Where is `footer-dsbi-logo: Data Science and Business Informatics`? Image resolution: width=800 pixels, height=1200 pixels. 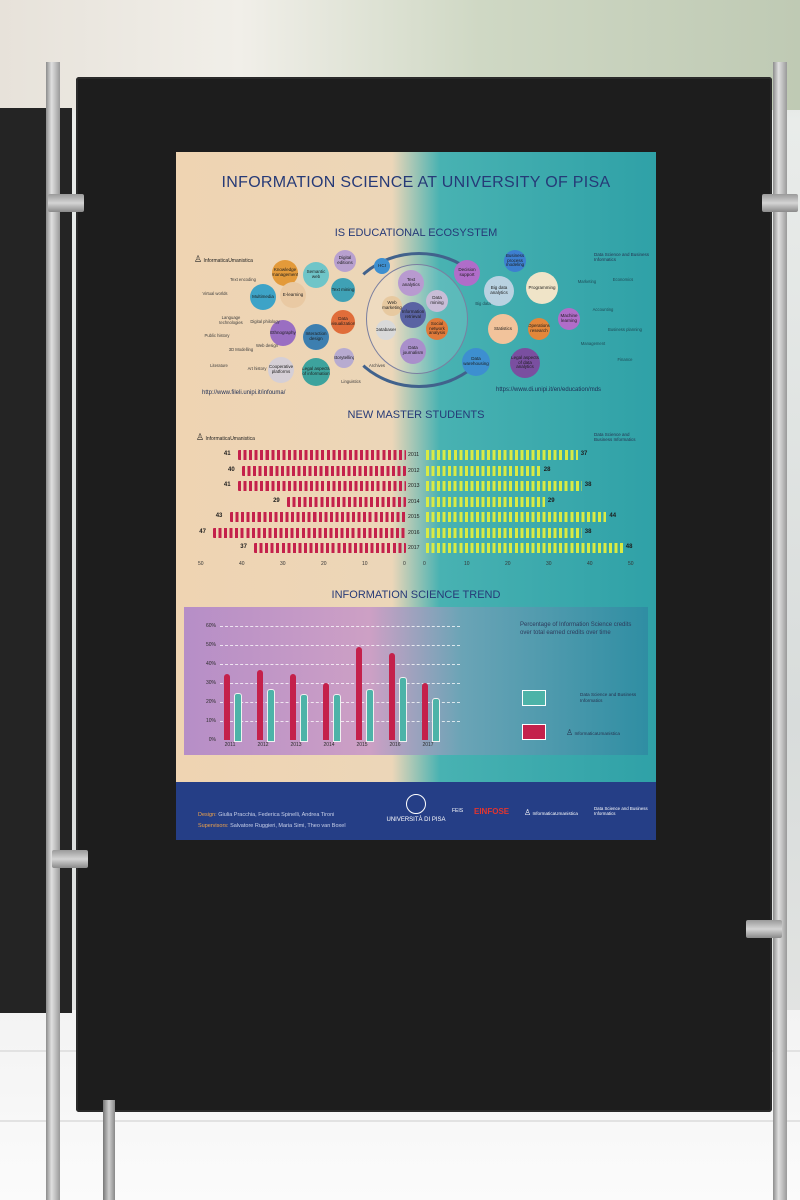 footer-dsbi-logo: Data Science and Business Informatics is located at coordinates (621, 811).